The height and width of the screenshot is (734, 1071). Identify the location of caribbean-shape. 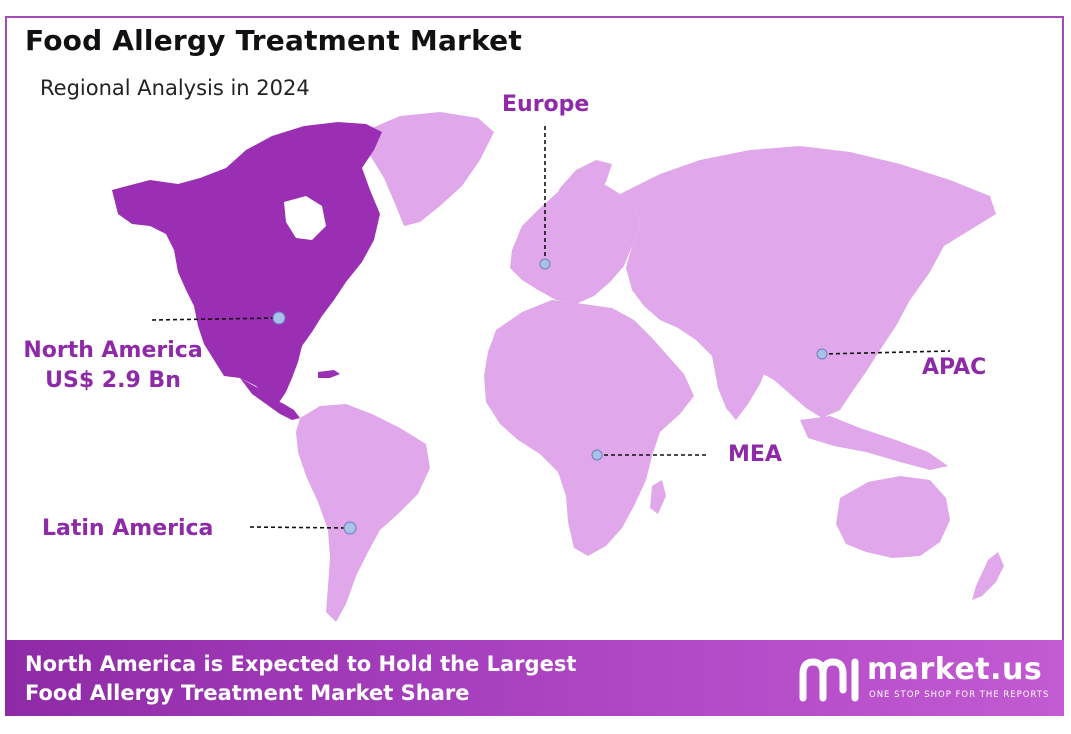
(329, 374).